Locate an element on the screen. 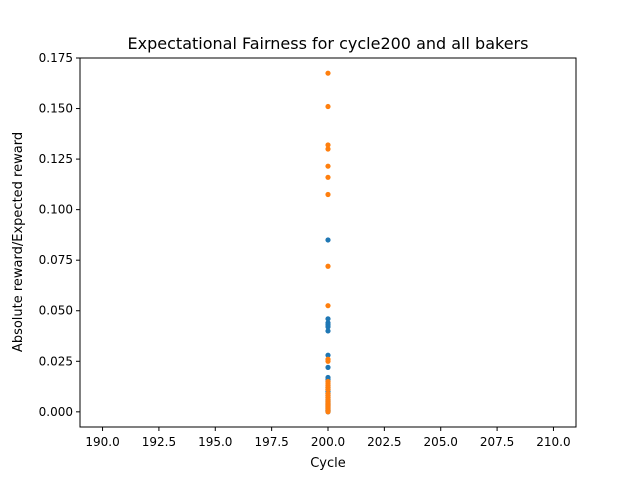 The width and height of the screenshot is (640, 480). y-tick-label: 0.025 is located at coordinates (56, 361).